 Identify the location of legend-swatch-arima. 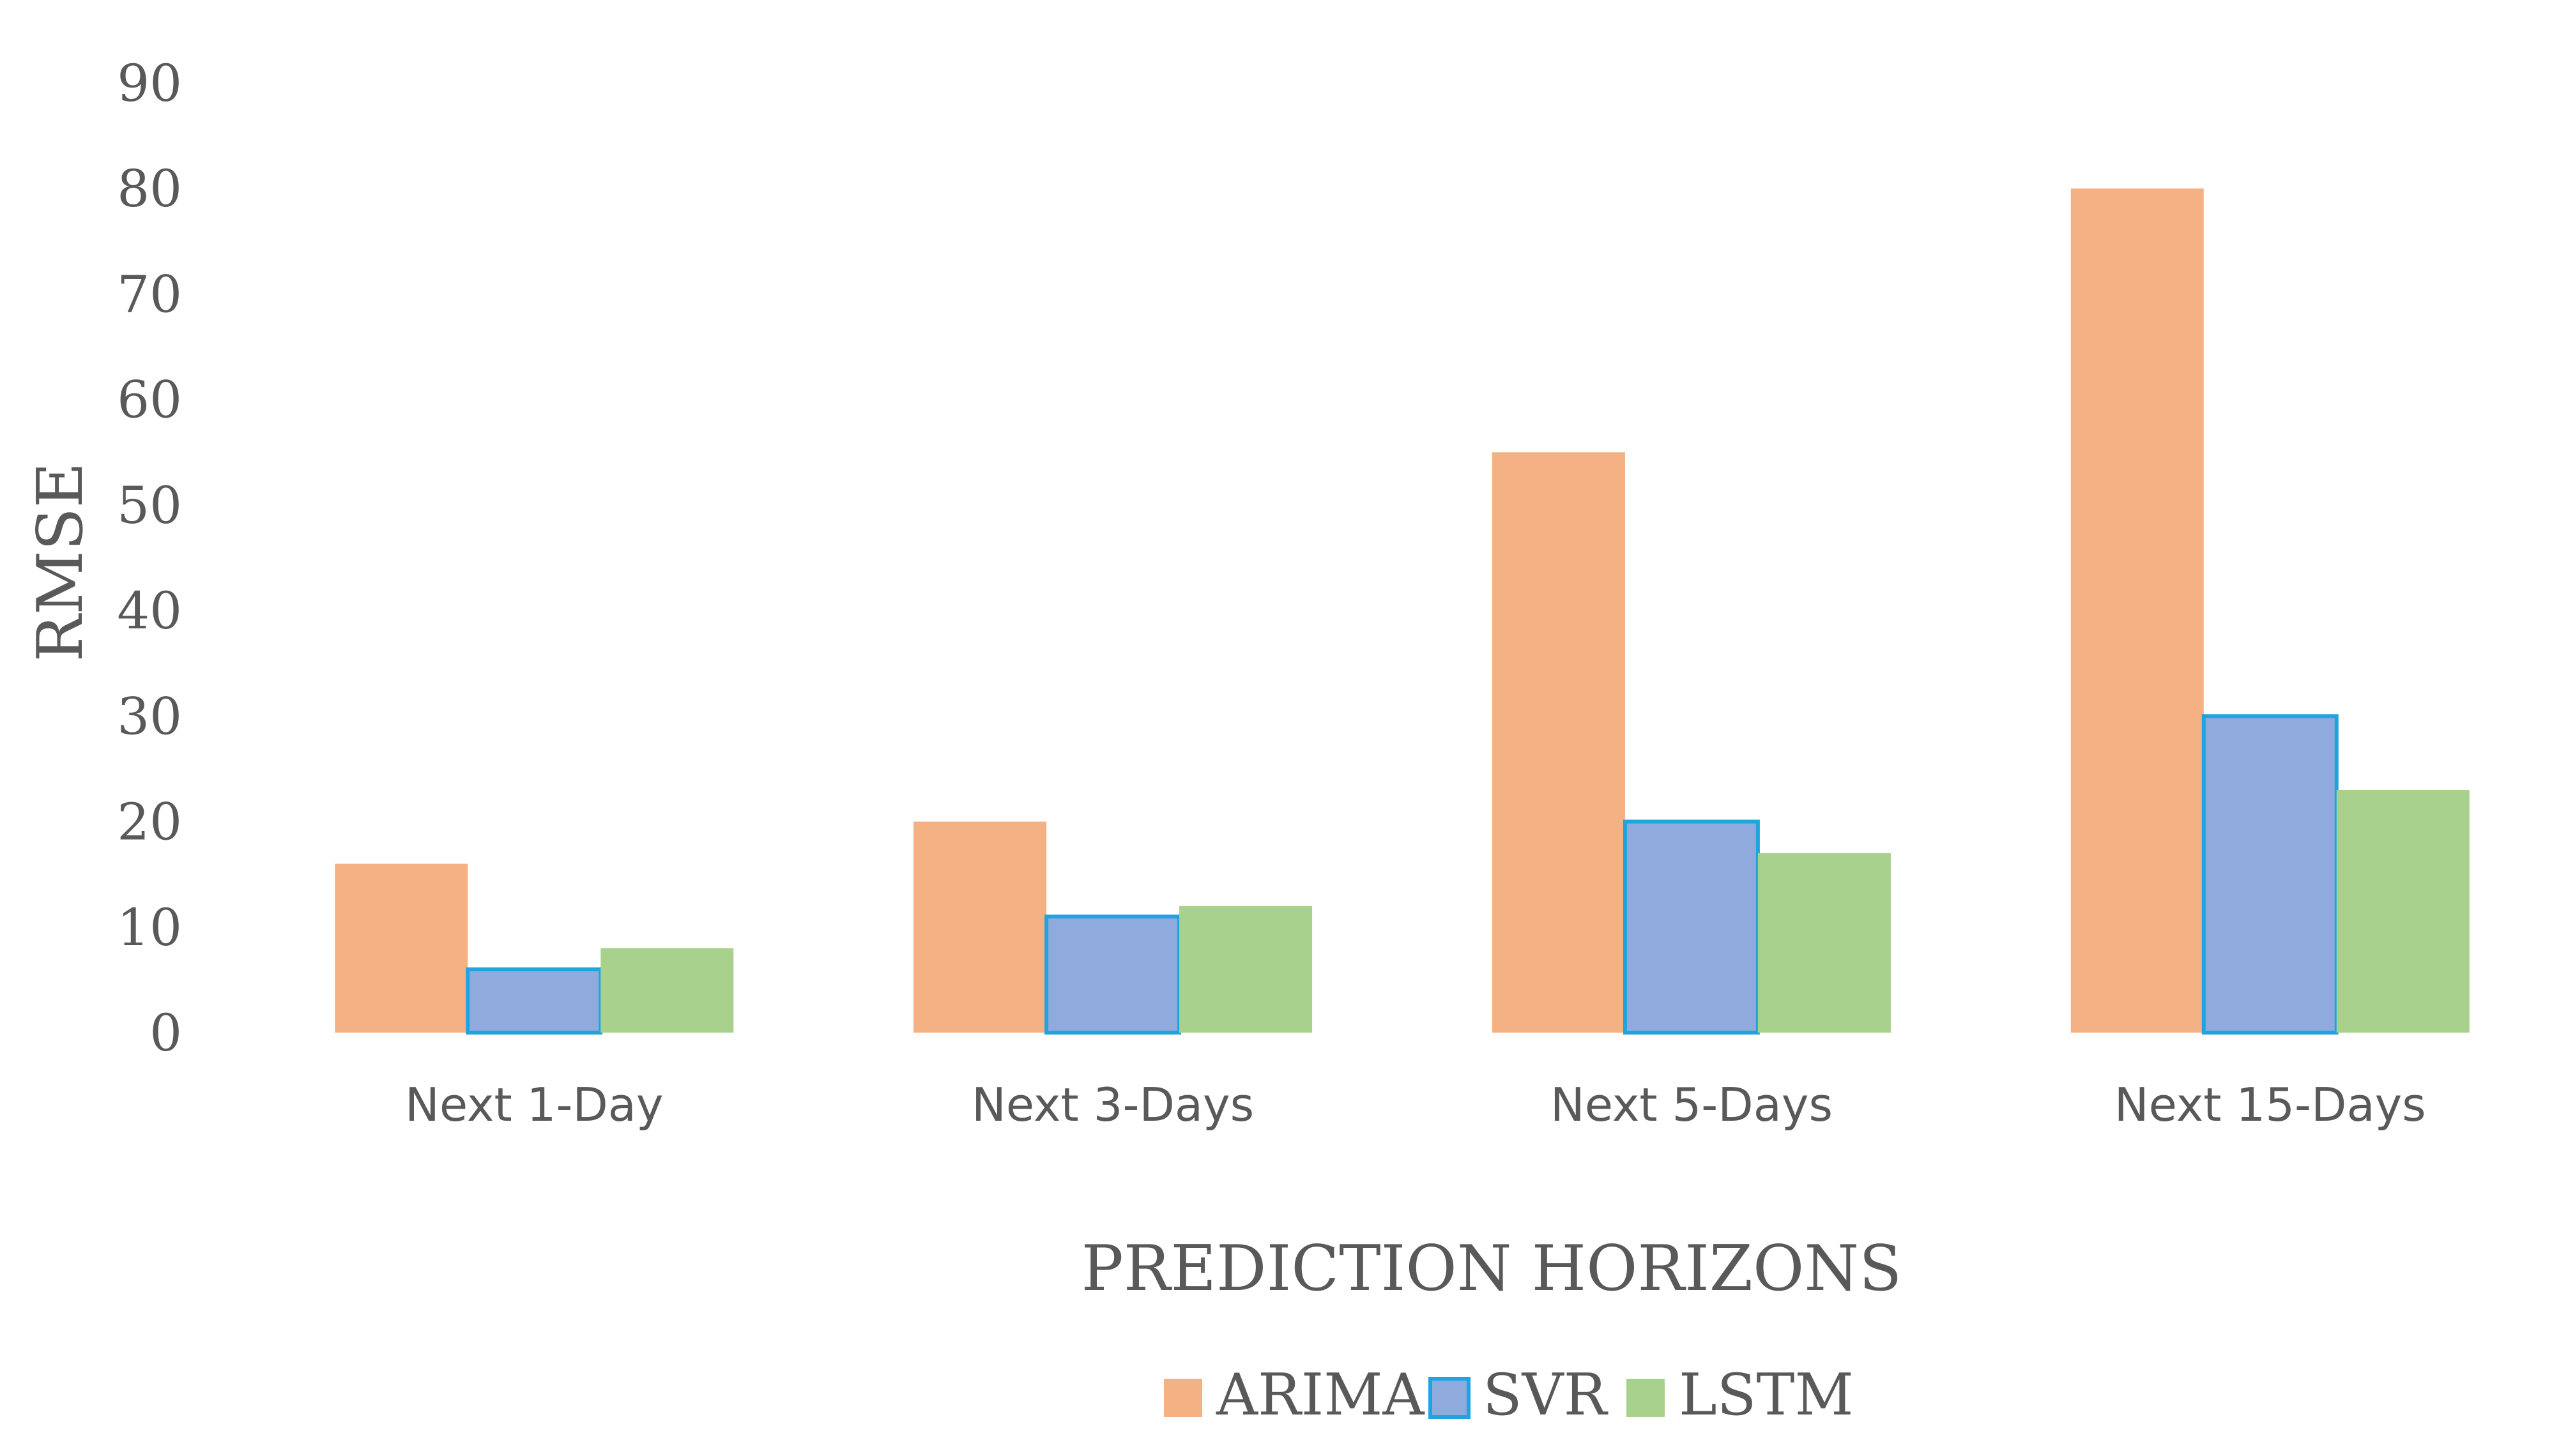
(1183, 1398).